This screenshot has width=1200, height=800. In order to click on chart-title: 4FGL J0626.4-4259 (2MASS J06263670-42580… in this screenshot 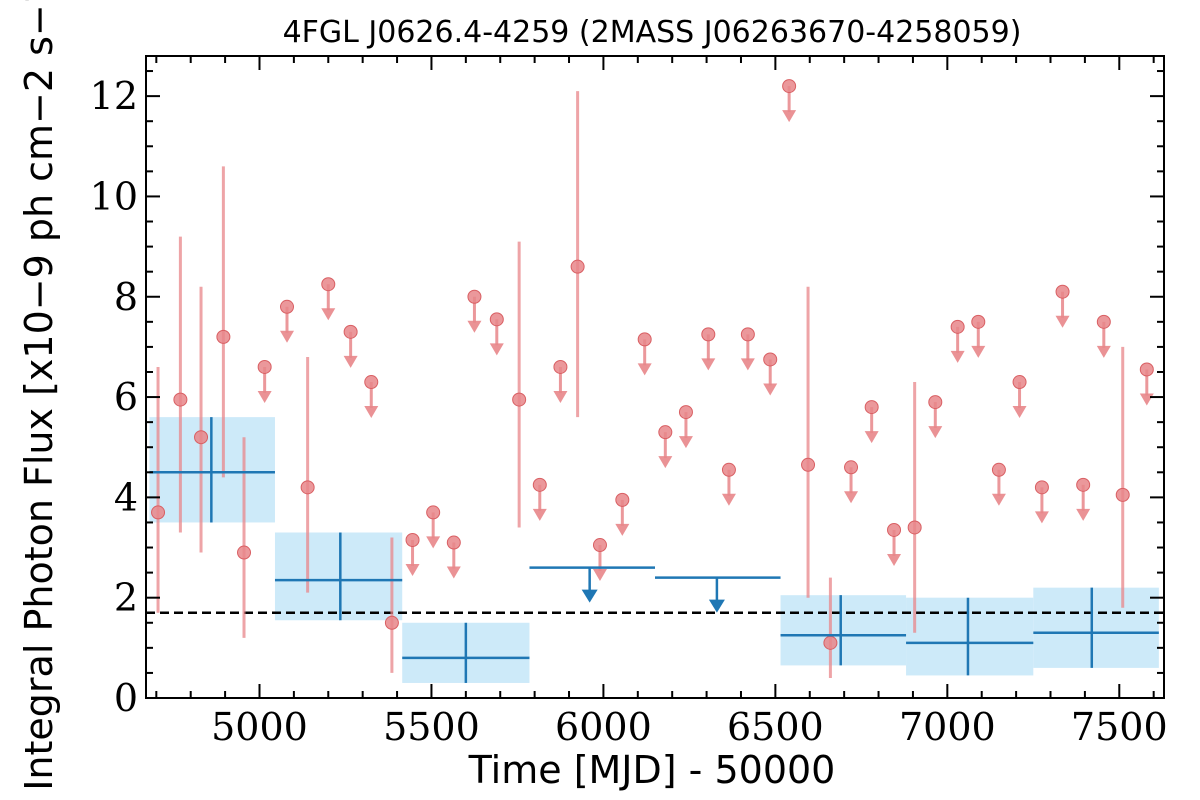, I will do `click(652, 32)`.